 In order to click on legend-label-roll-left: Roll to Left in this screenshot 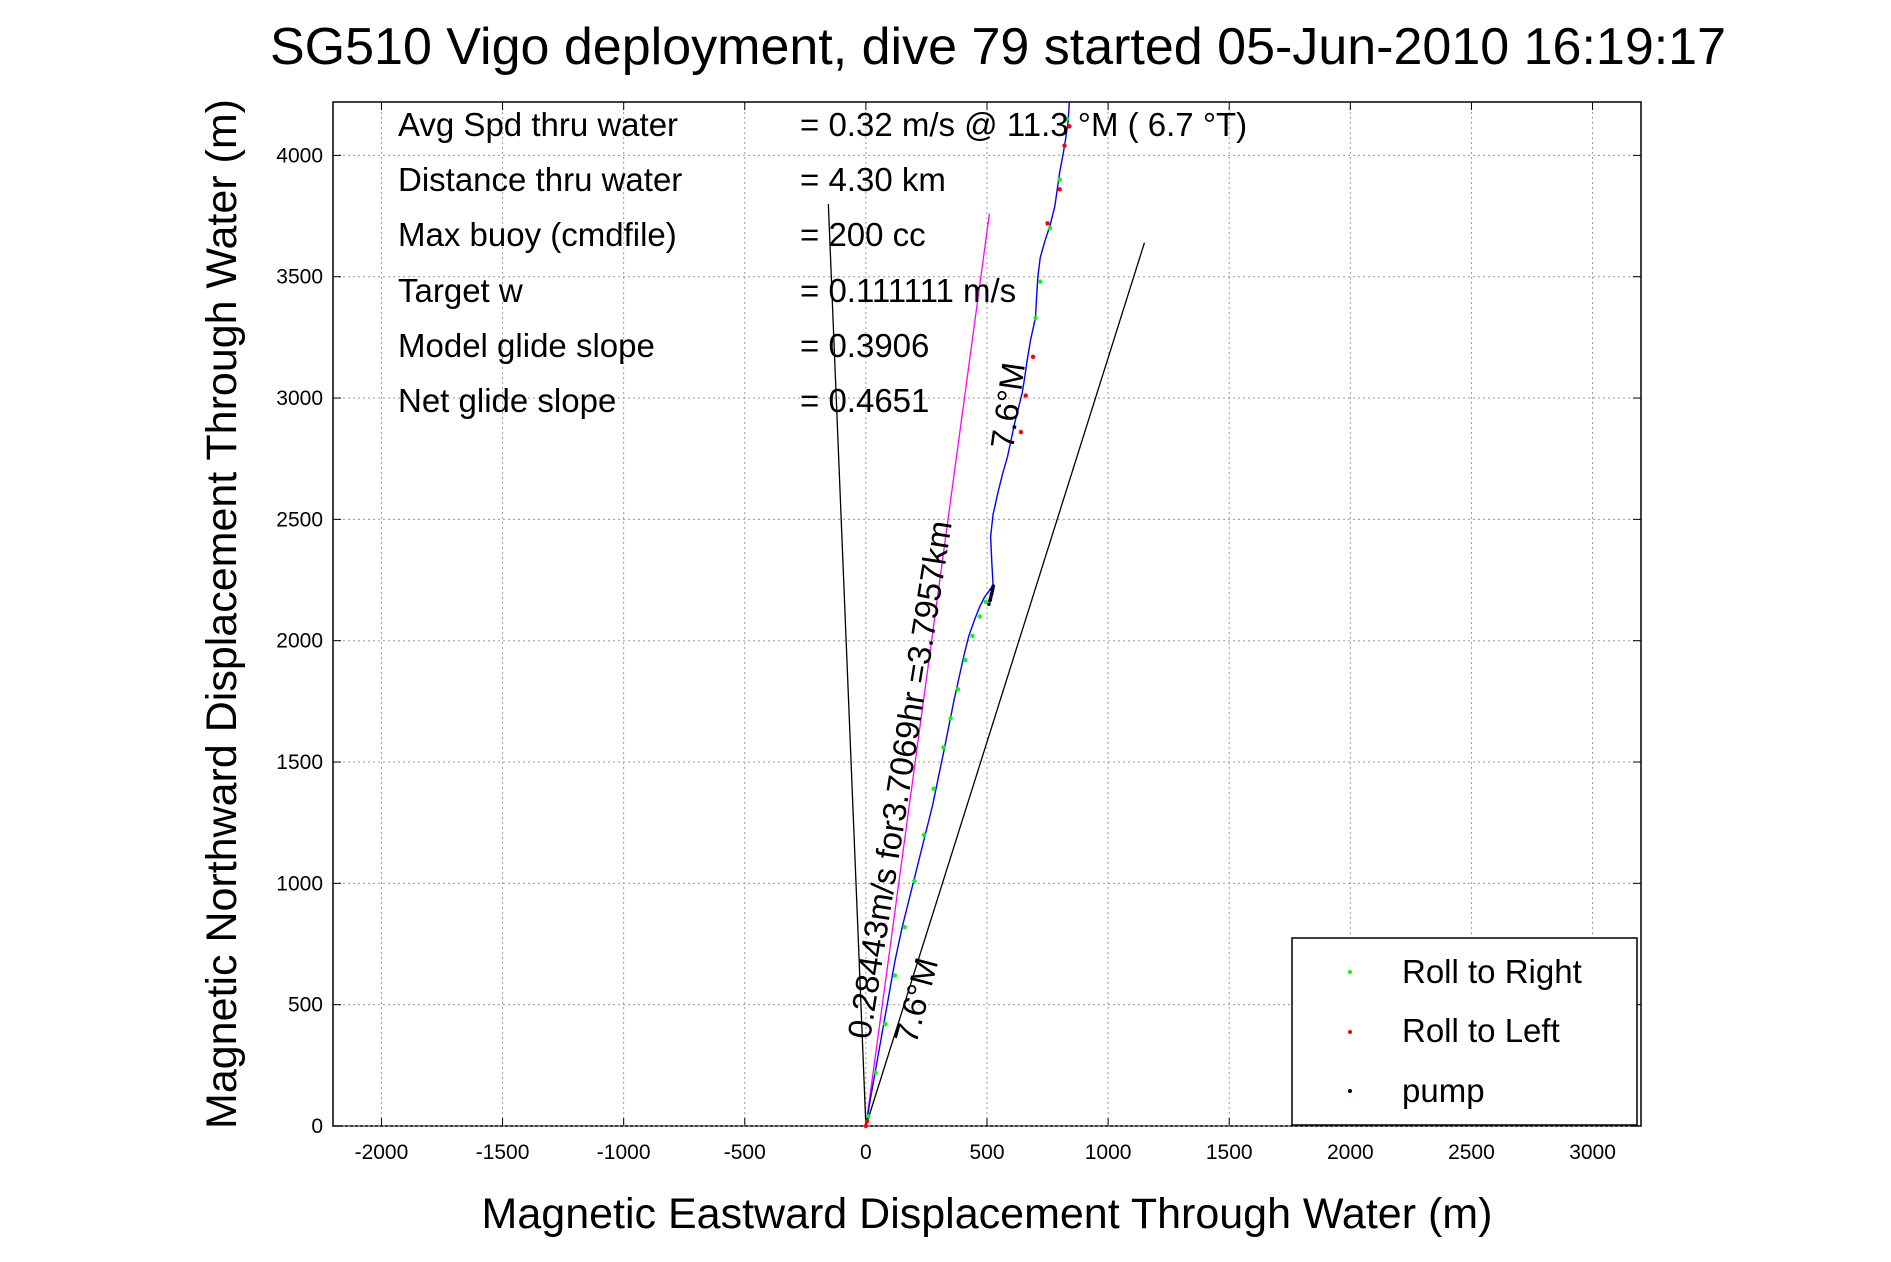, I will do `click(1481, 1030)`.